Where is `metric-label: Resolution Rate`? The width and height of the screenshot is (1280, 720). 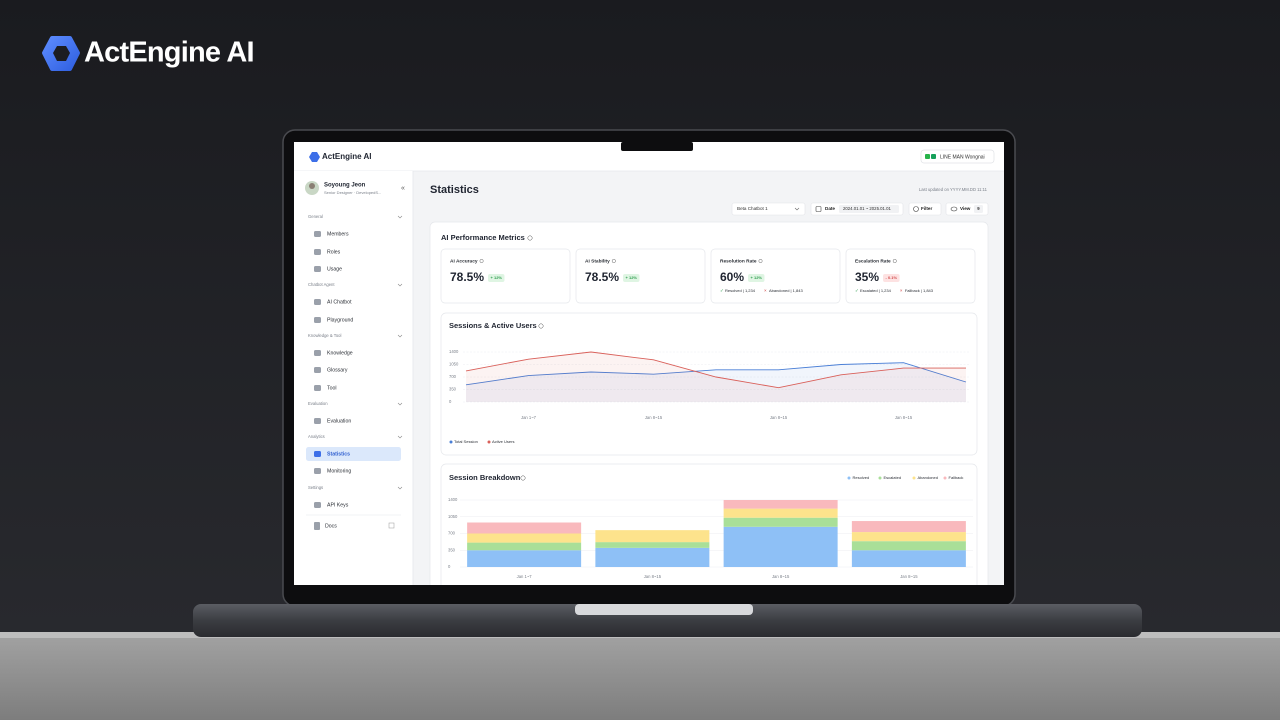 metric-label: Resolution Rate is located at coordinates (738, 261).